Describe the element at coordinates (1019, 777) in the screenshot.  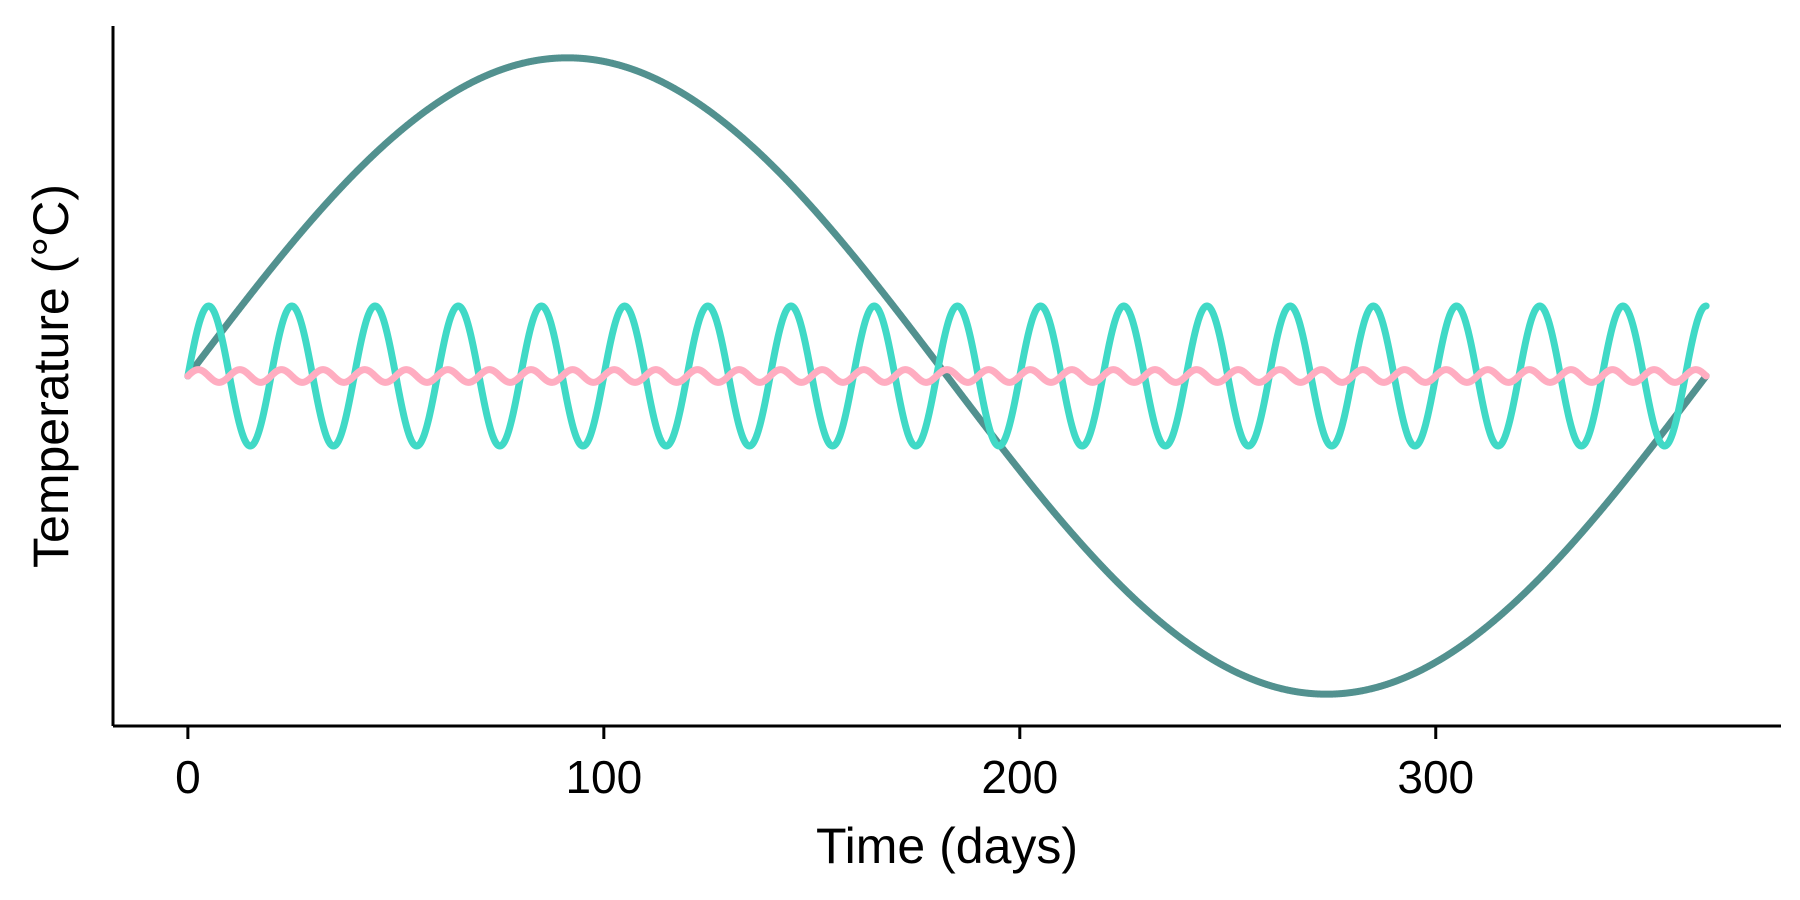
I see `x-tick-label: 200` at that location.